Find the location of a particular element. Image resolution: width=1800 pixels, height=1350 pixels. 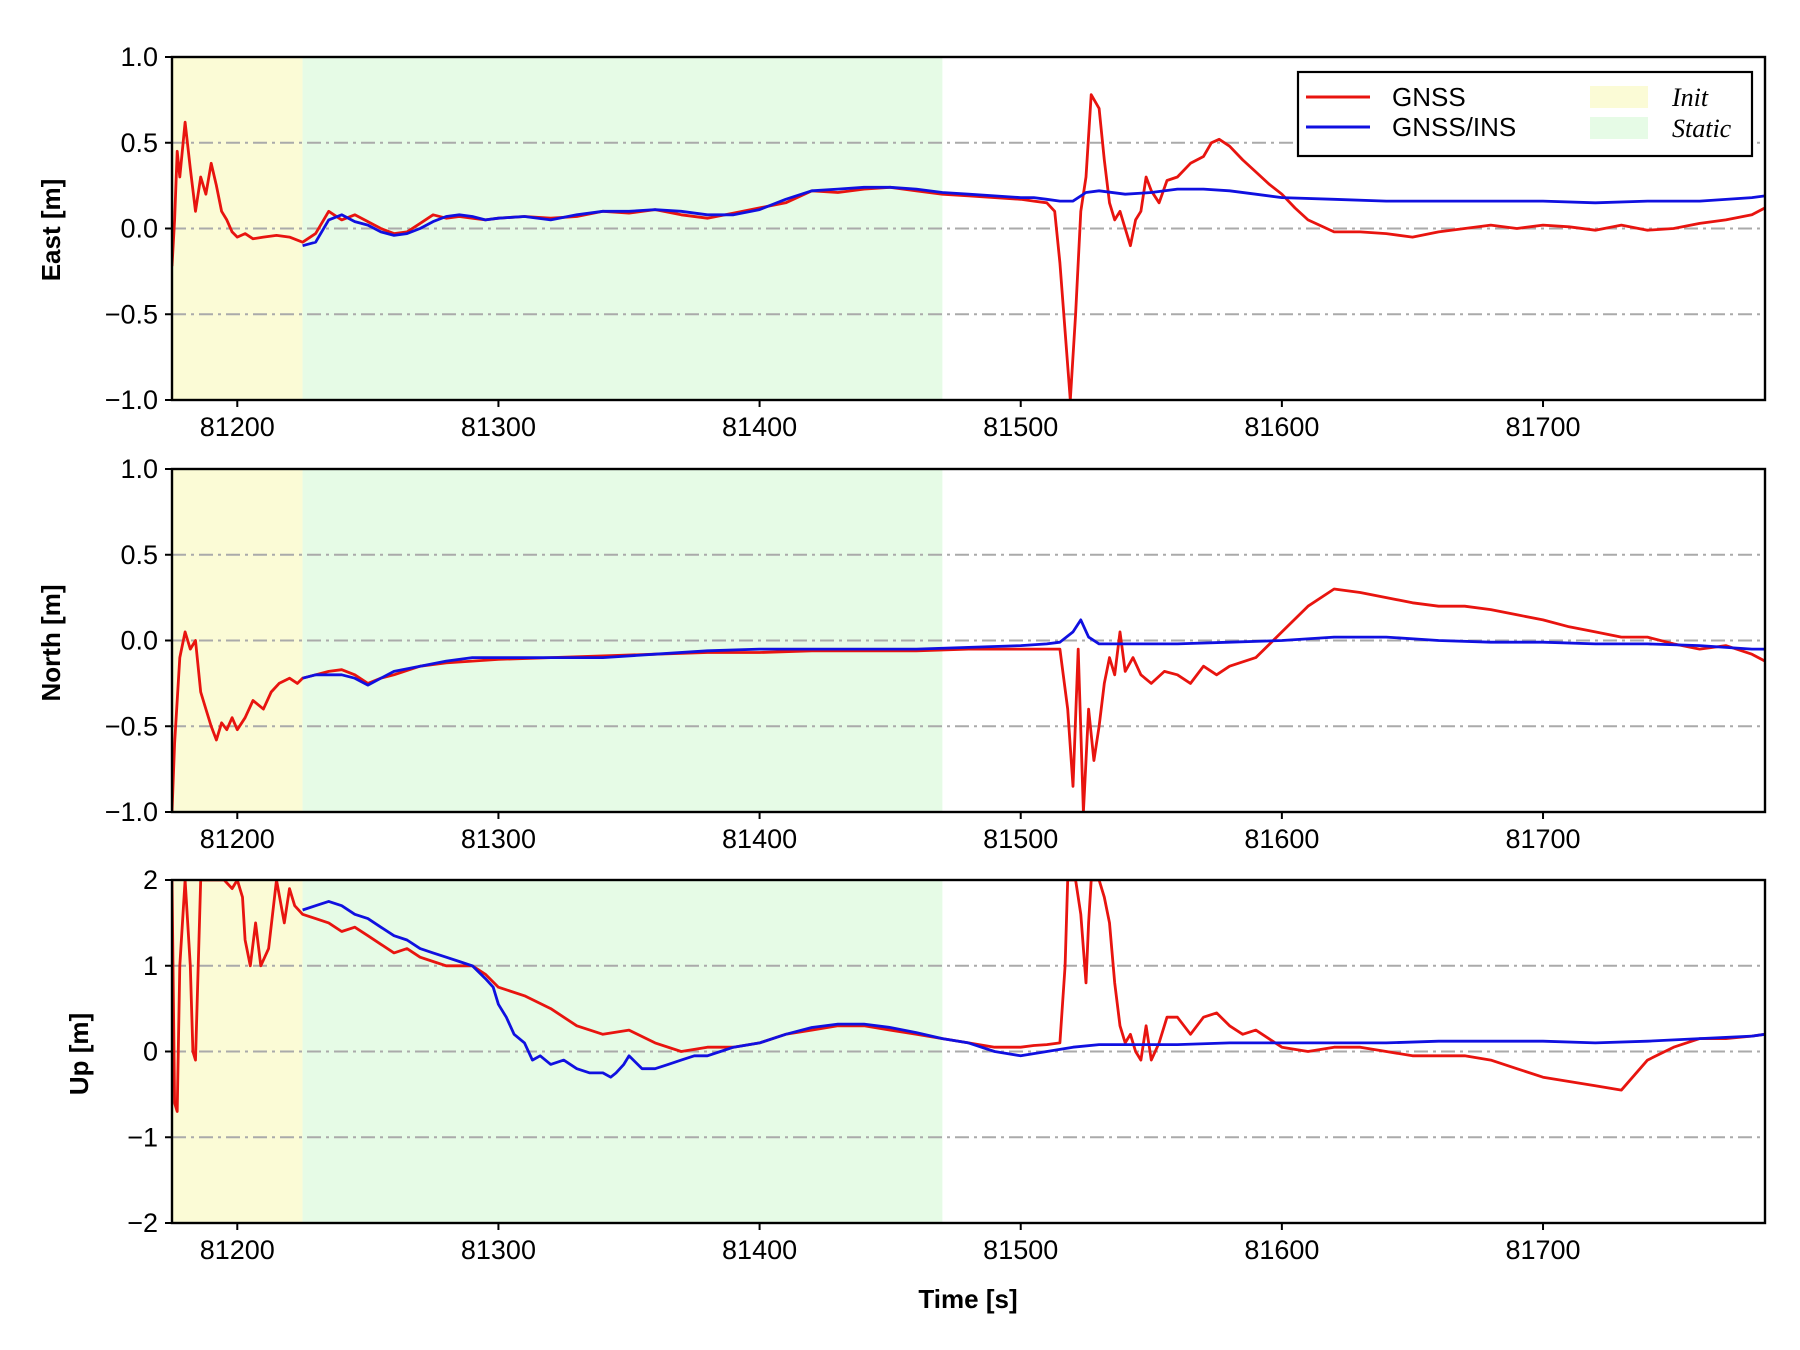

x-axis-label: Time [s] is located at coordinates (967, 1299).